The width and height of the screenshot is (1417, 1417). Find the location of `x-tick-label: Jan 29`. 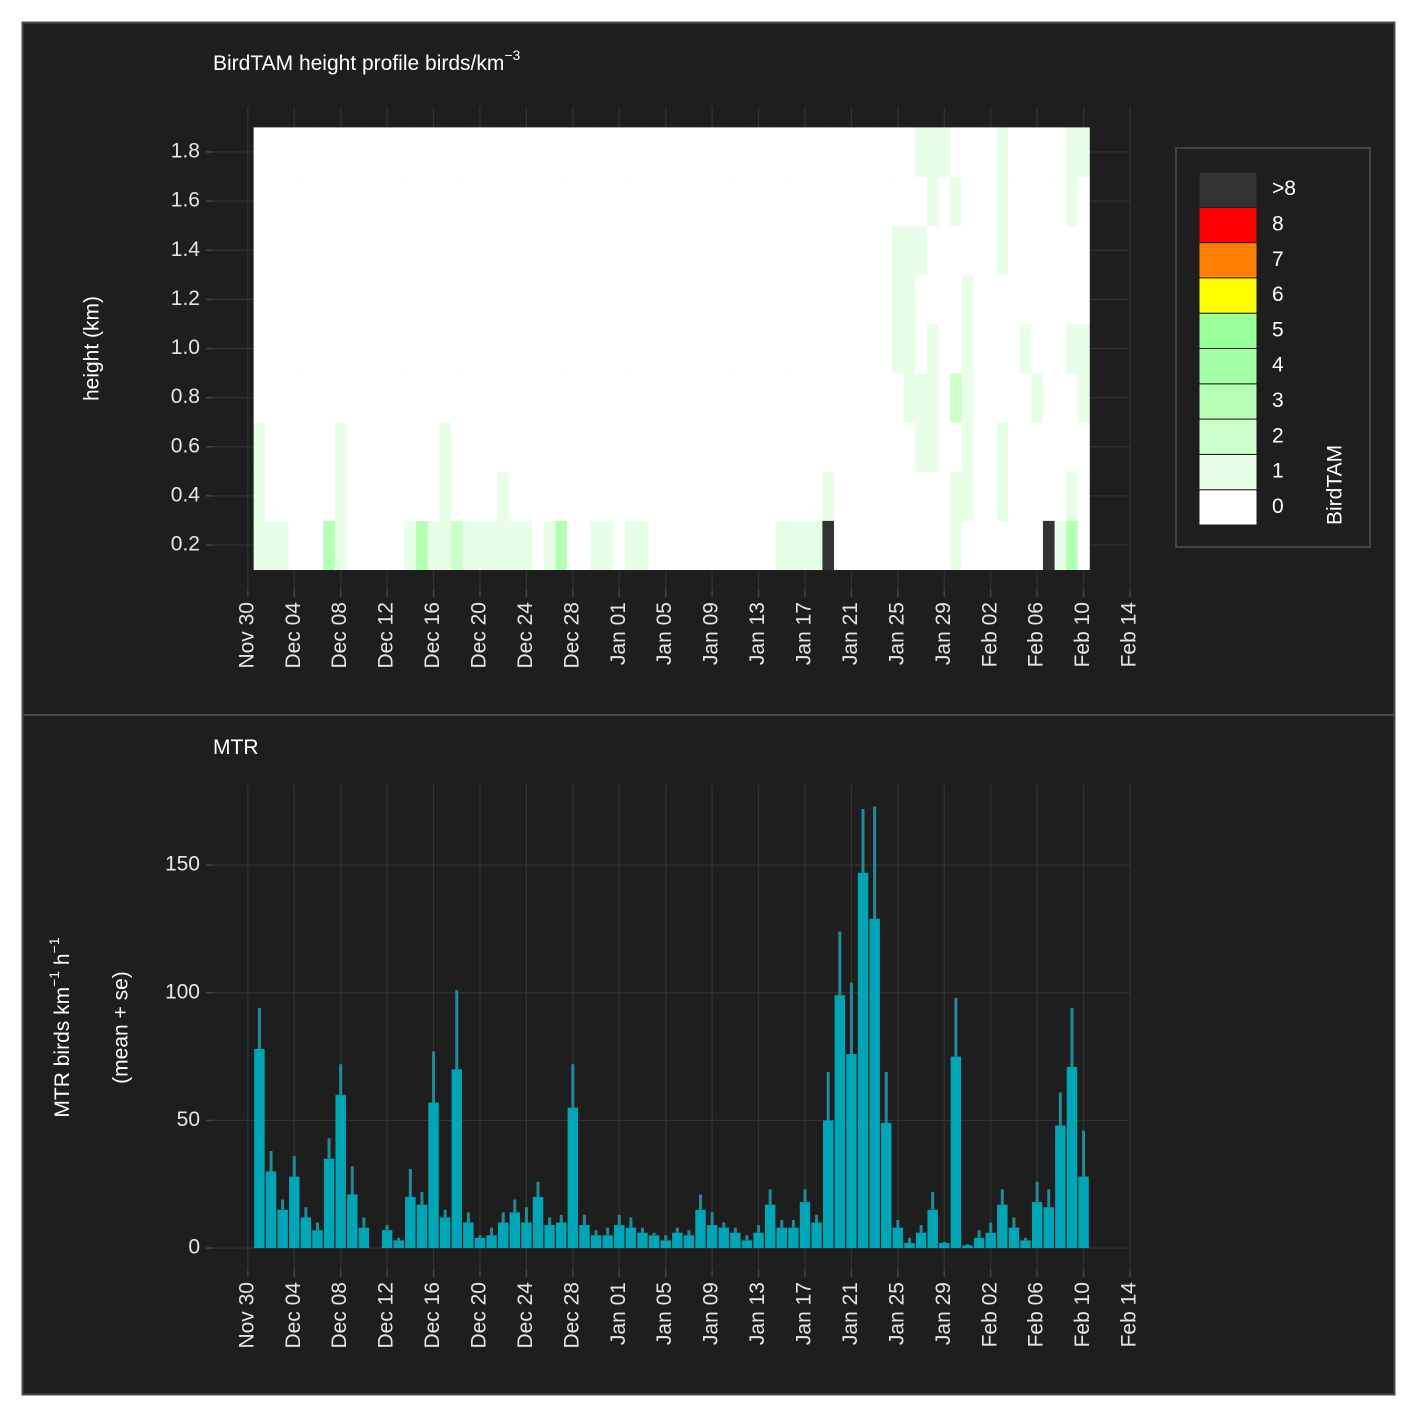

x-tick-label: Jan 29 is located at coordinates (943, 633).